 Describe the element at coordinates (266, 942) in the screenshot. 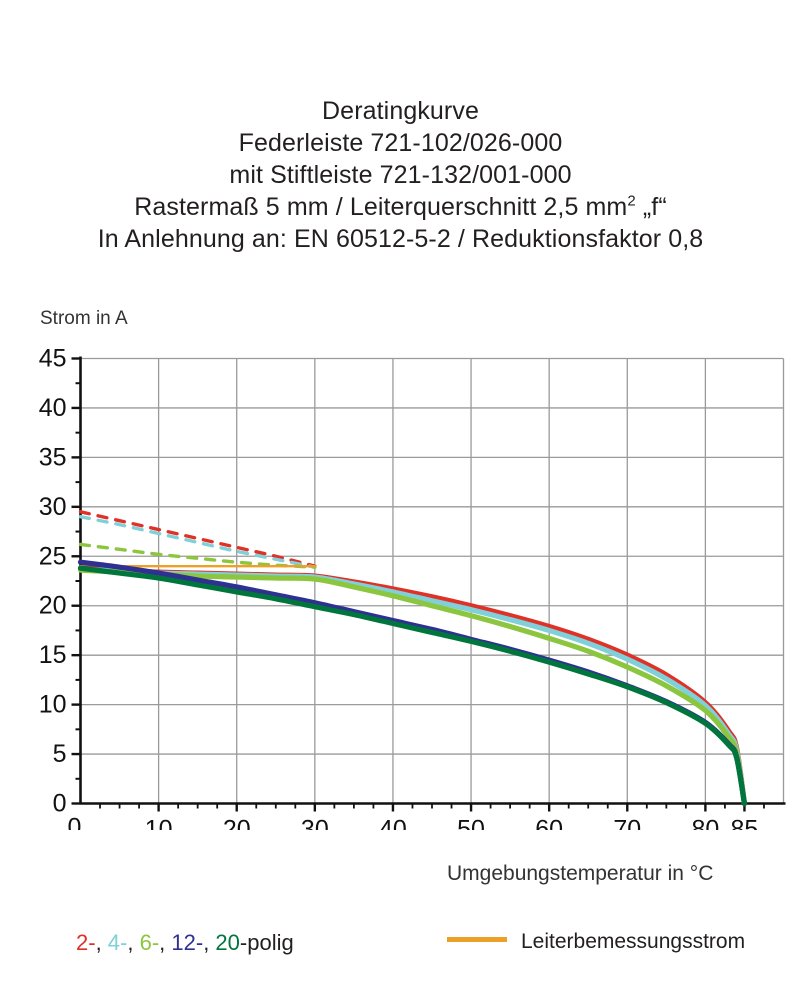

I see `legend-part-9: -polig` at that location.